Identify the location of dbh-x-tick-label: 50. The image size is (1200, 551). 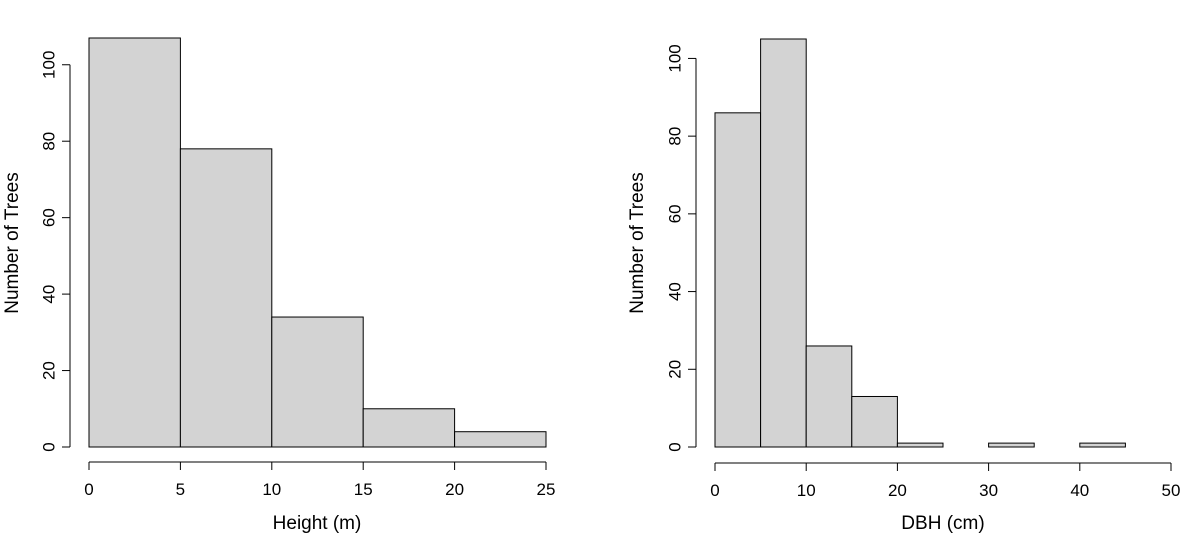
(1171, 490).